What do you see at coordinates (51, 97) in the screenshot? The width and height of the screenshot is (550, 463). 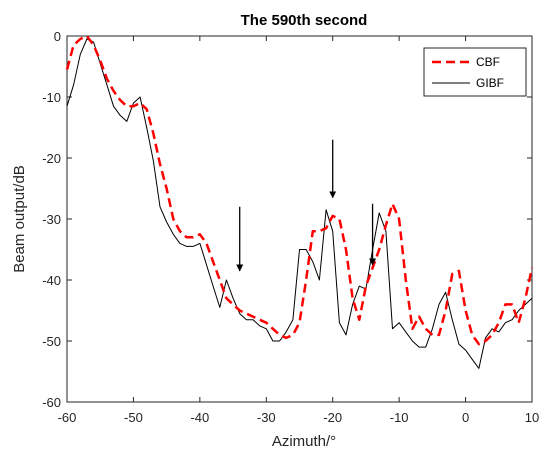 I see `y-tick-label: -10` at bounding box center [51, 97].